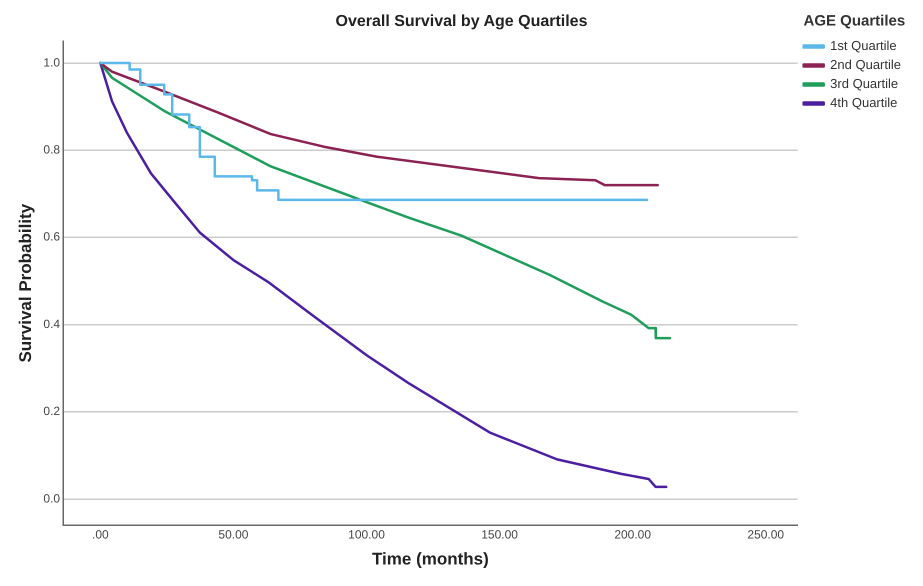 The width and height of the screenshot is (923, 586). What do you see at coordinates (51, 323) in the screenshot?
I see `y-tick-label: 0.4` at bounding box center [51, 323].